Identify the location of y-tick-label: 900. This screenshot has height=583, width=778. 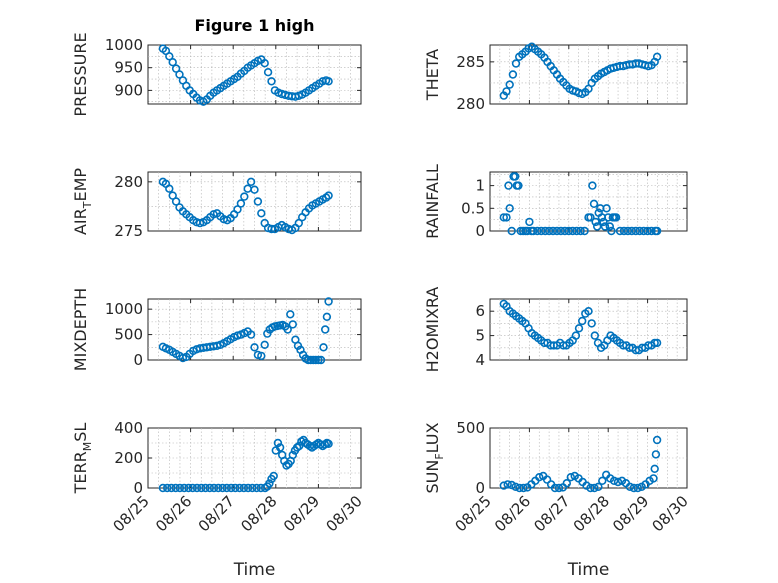
(128, 90).